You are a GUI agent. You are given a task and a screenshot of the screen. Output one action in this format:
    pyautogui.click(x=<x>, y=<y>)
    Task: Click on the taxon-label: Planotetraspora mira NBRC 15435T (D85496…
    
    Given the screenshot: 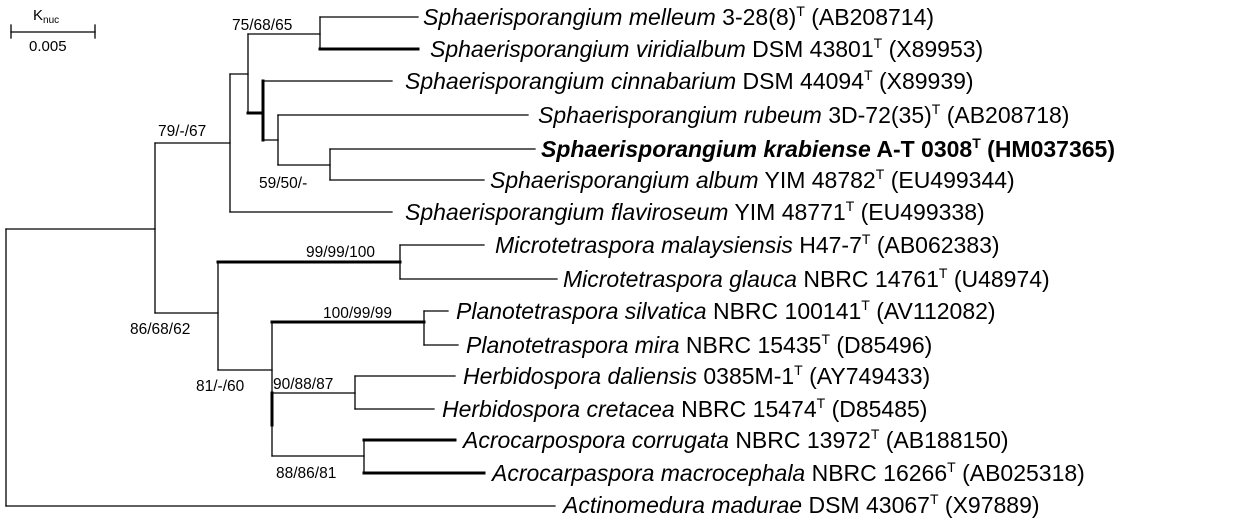 What is the action you would take?
    pyautogui.click(x=699, y=340)
    